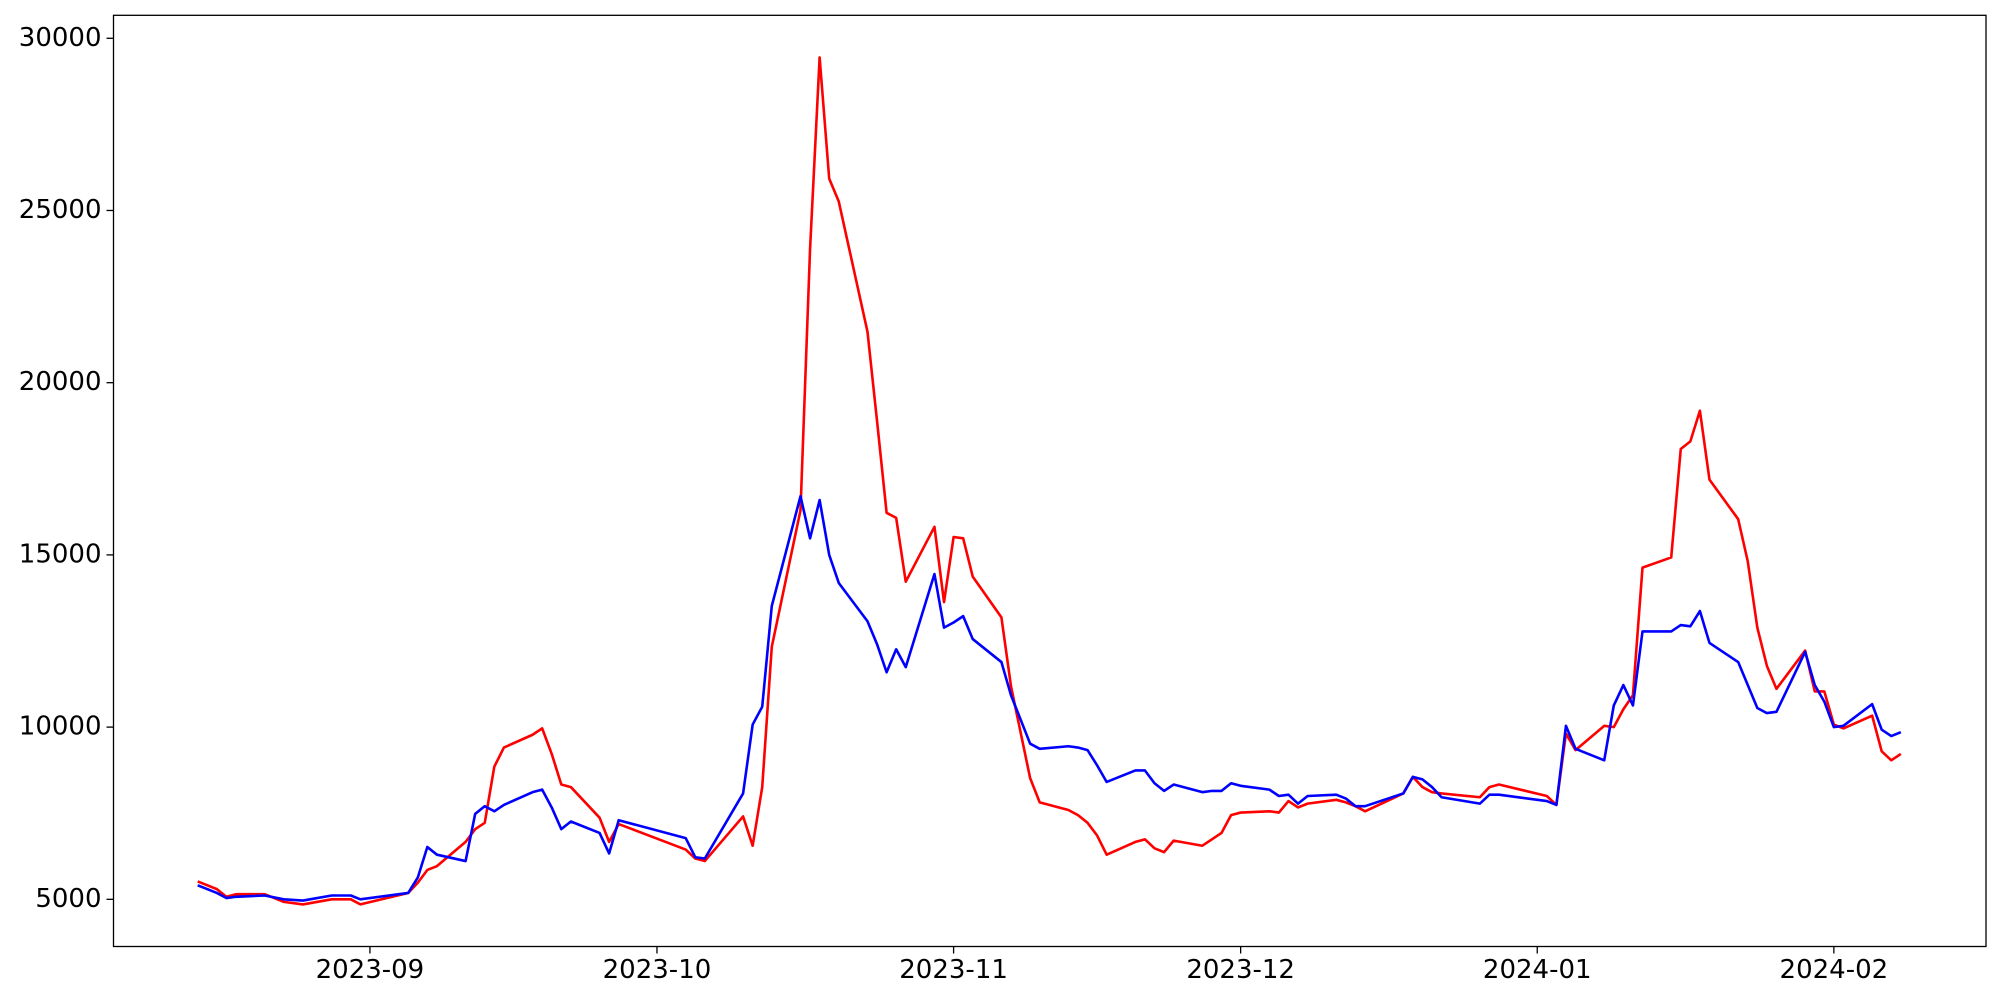 The width and height of the screenshot is (2000, 1000). What do you see at coordinates (1537, 970) in the screenshot?
I see `x-tick-label: 2024-01` at bounding box center [1537, 970].